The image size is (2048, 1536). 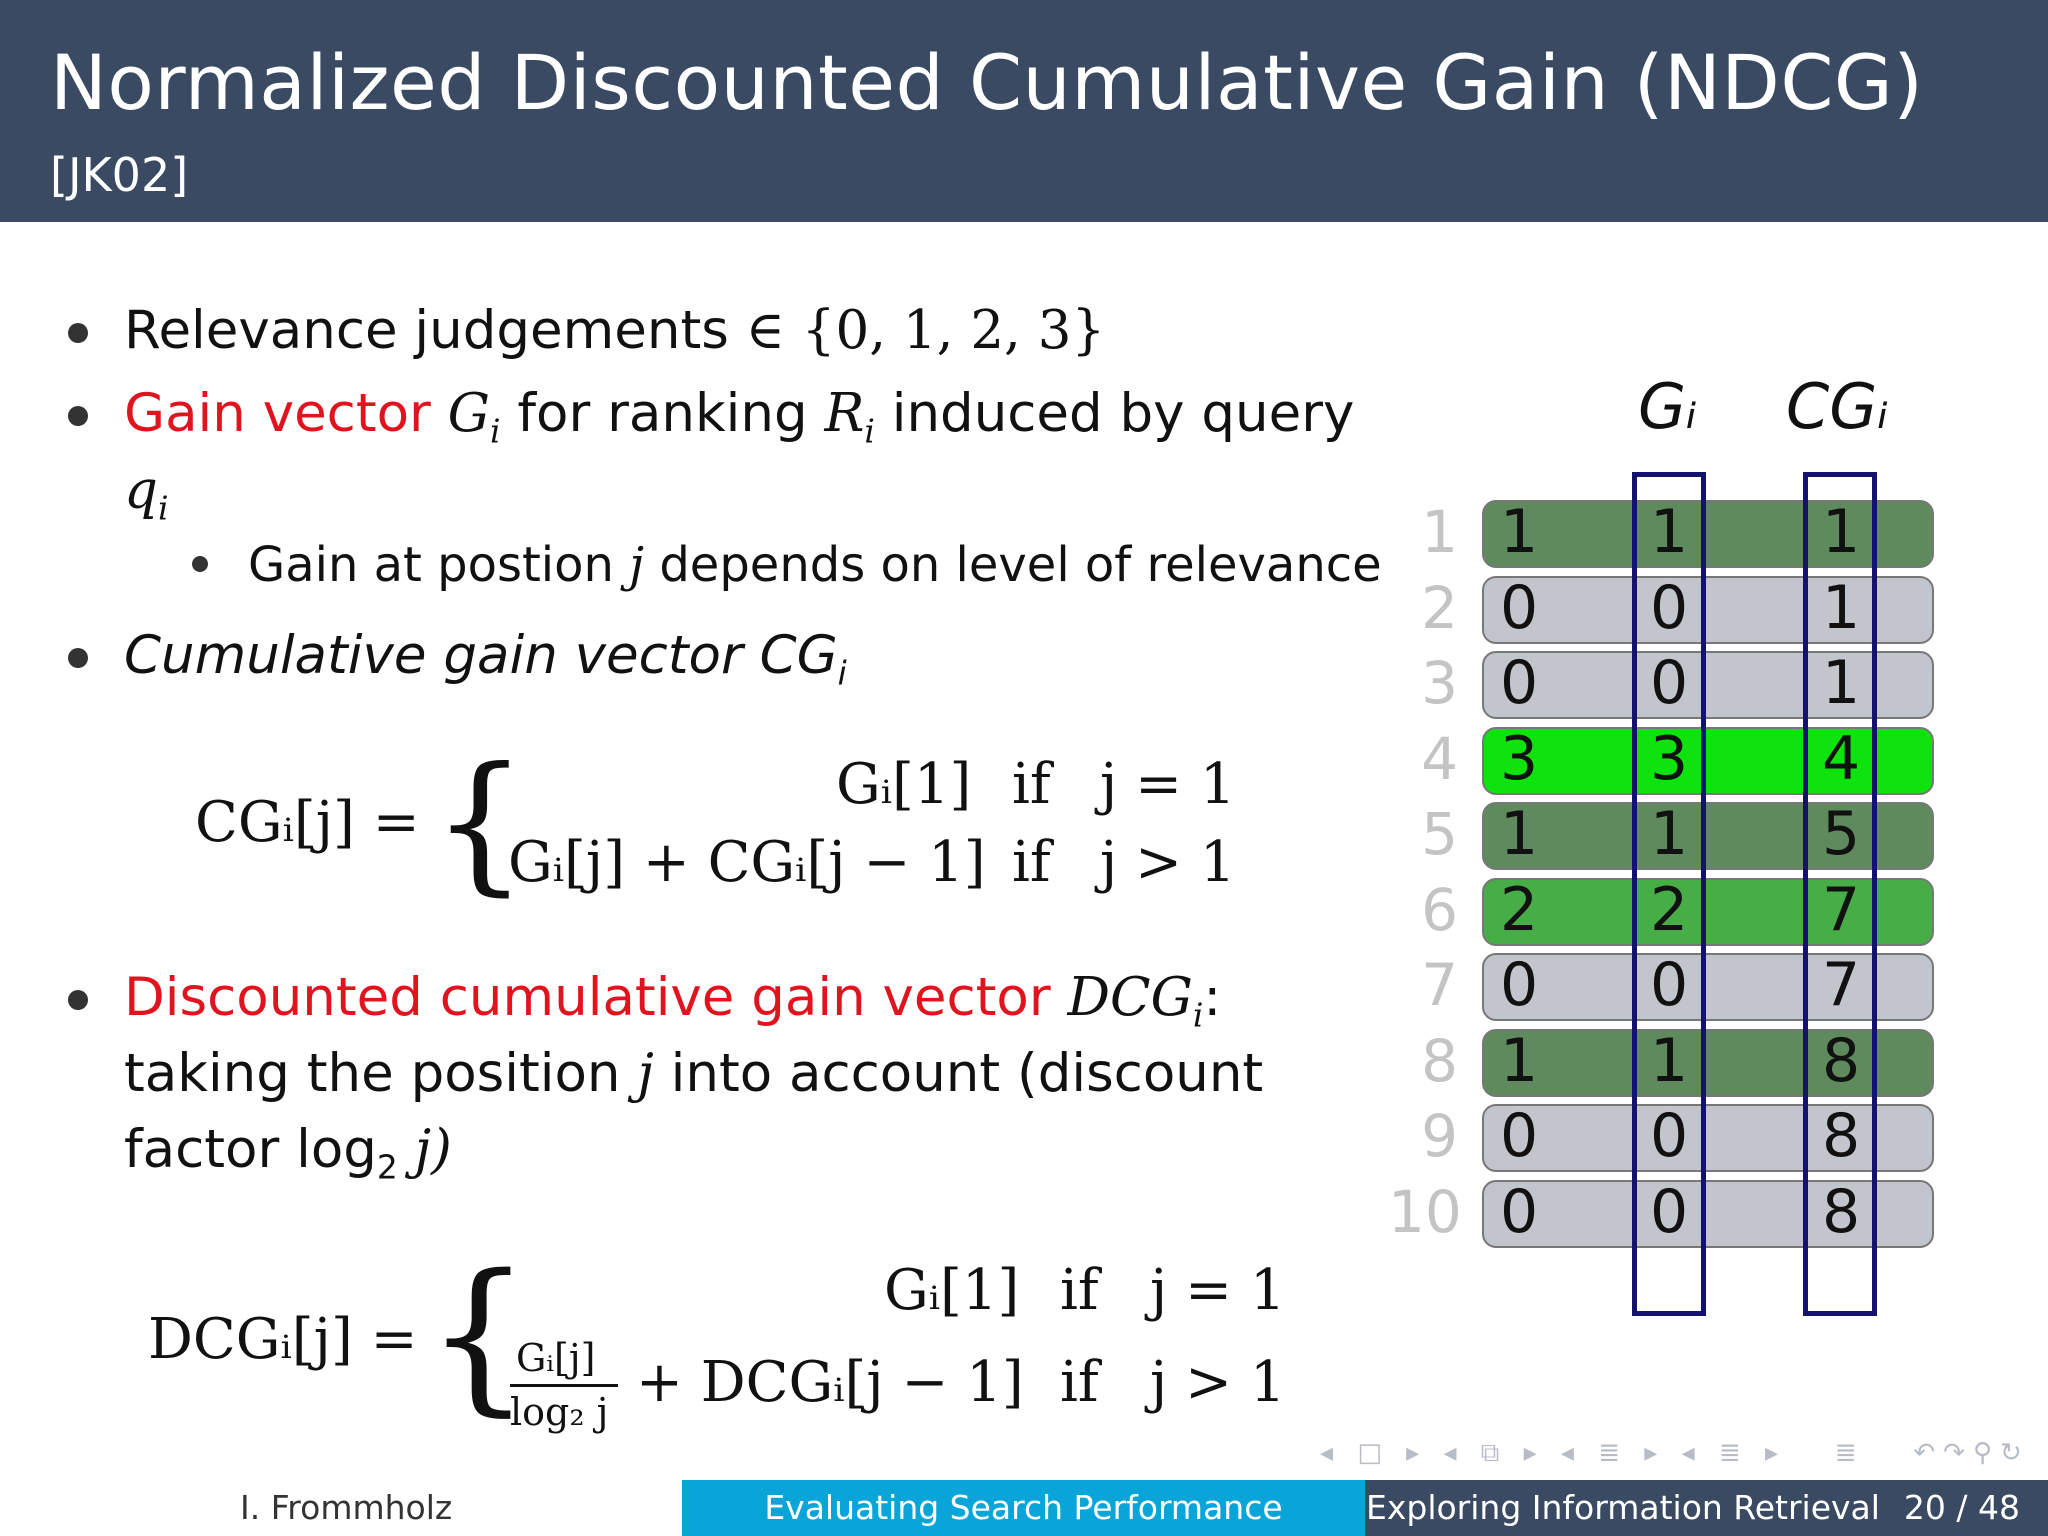 I want to click on math-j: j, so click(x=637, y=565).